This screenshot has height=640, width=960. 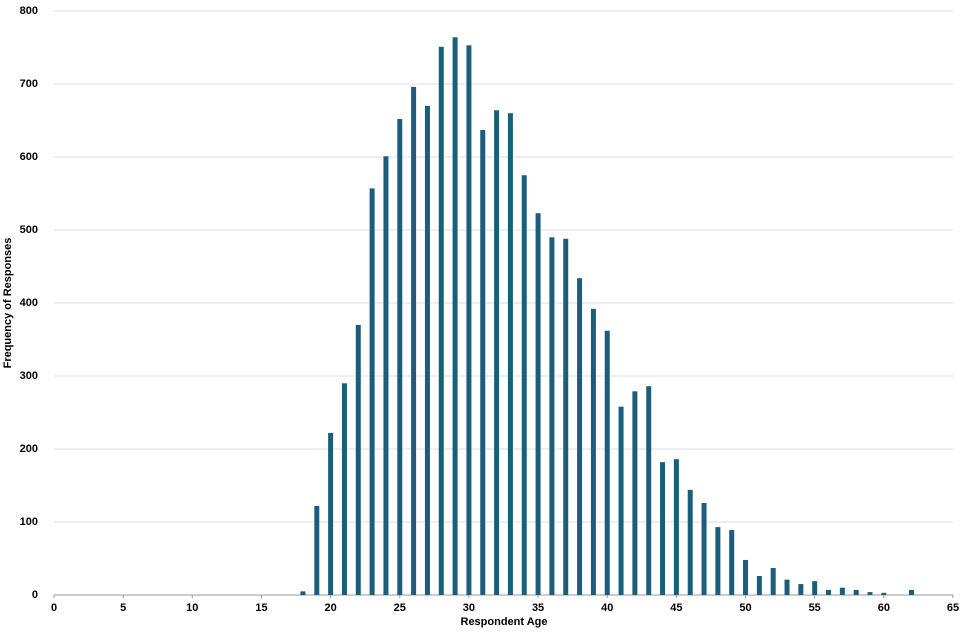 What do you see at coordinates (29, 11) in the screenshot?
I see `y-tick-label: 800` at bounding box center [29, 11].